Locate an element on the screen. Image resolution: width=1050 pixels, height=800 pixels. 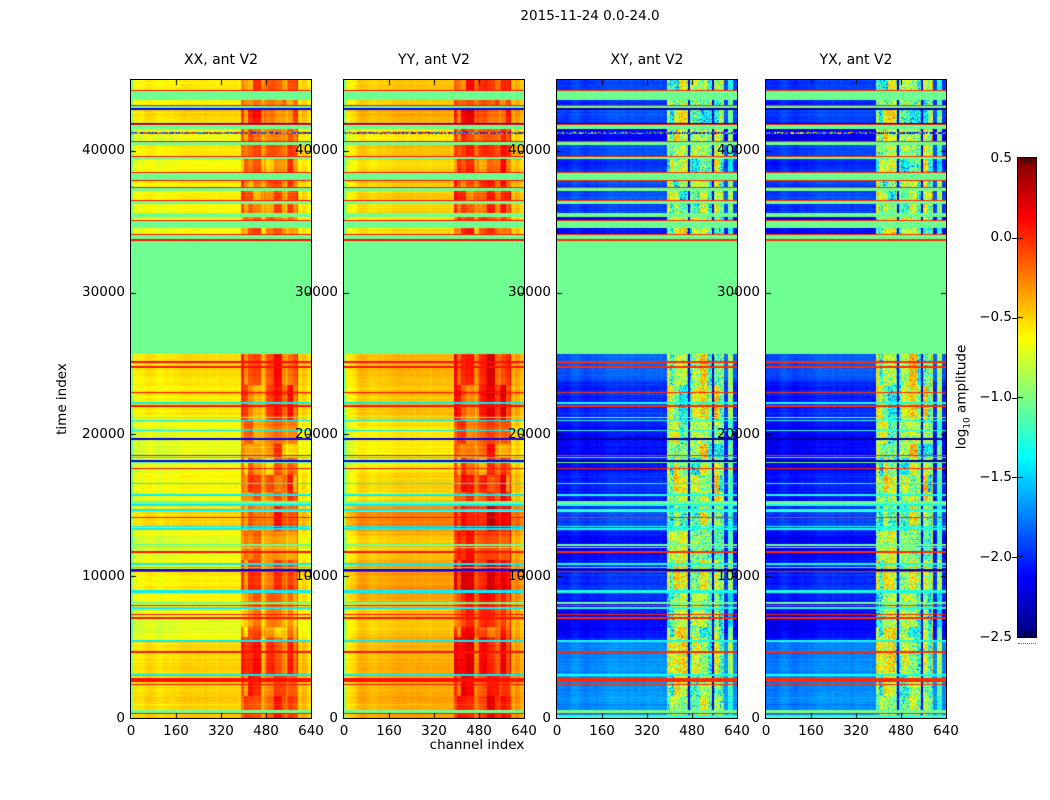
heatmap-yy is located at coordinates (434, 399).